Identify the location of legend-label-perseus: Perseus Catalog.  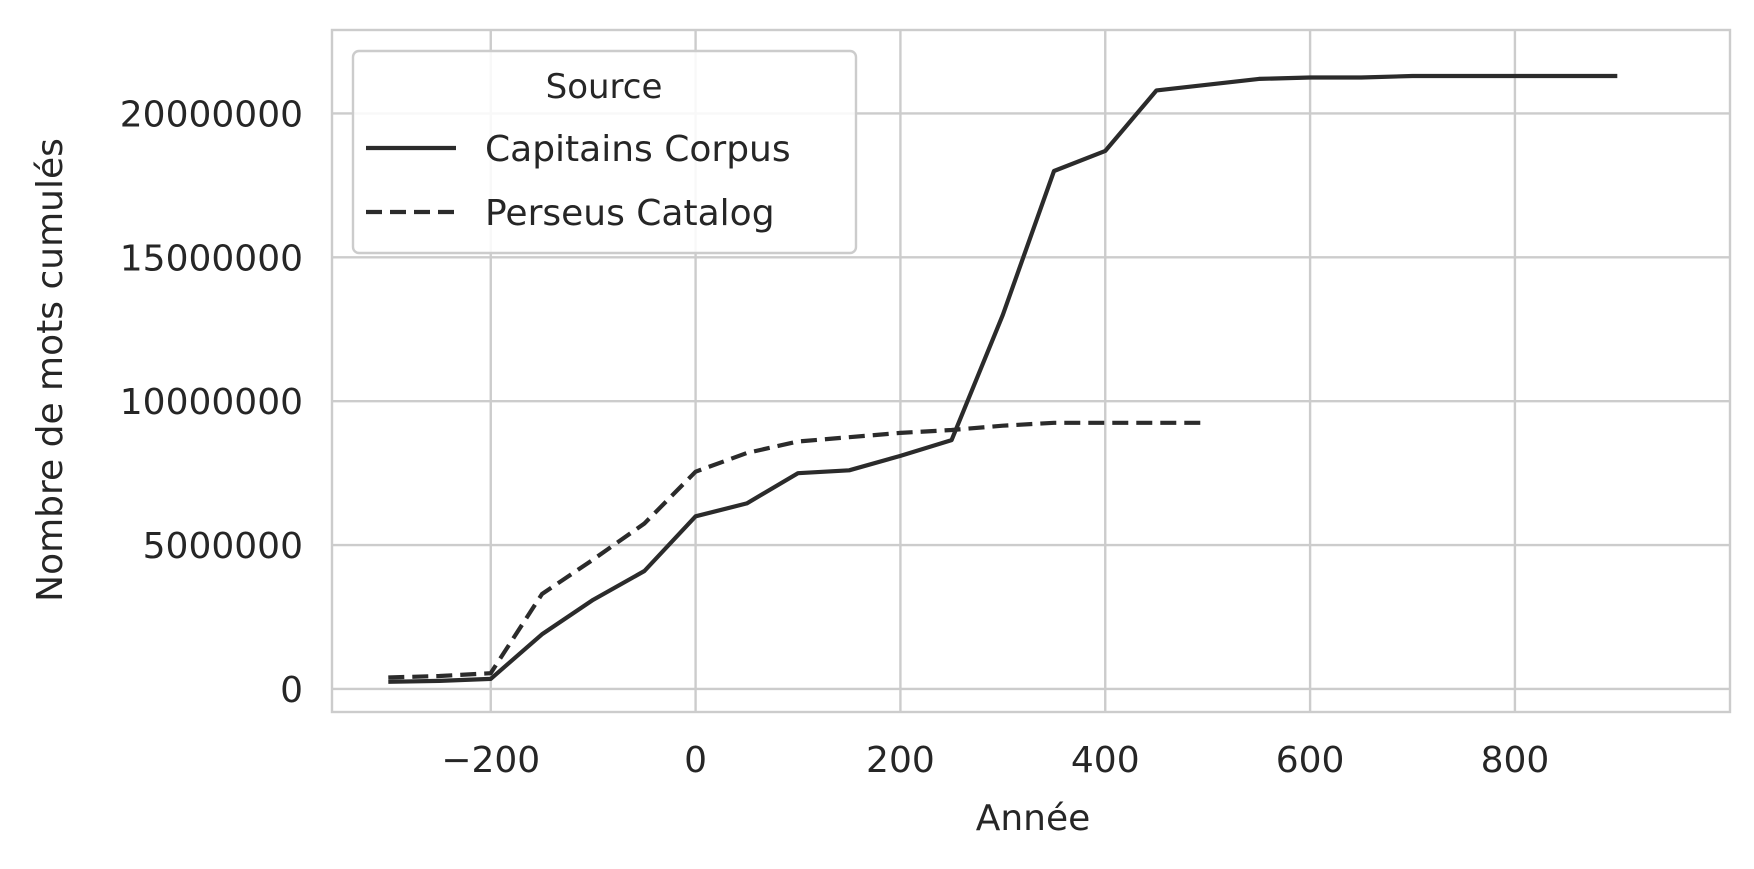
(630, 213).